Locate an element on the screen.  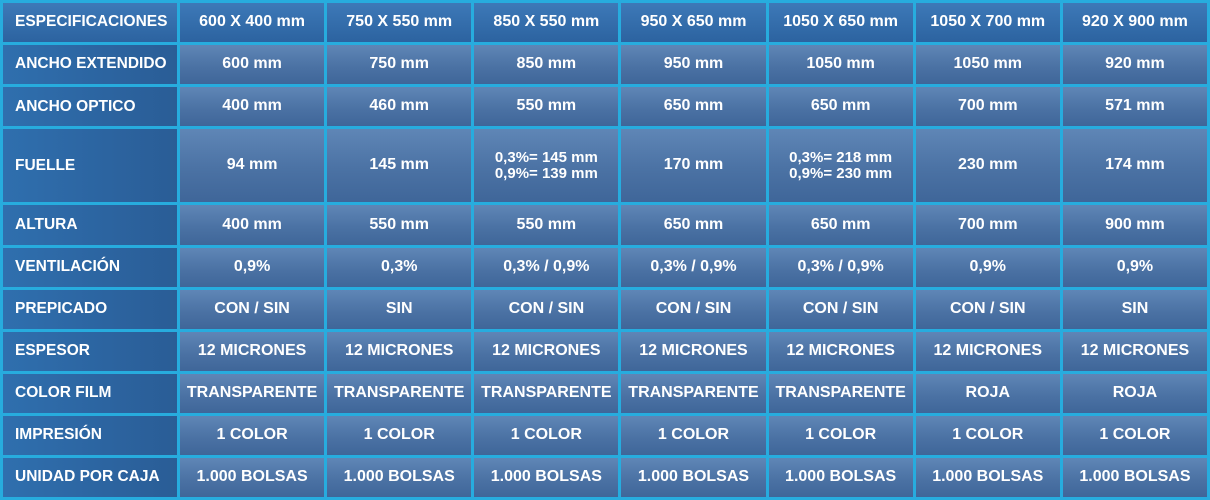
table-cell: 600 mm is located at coordinates (252, 65).